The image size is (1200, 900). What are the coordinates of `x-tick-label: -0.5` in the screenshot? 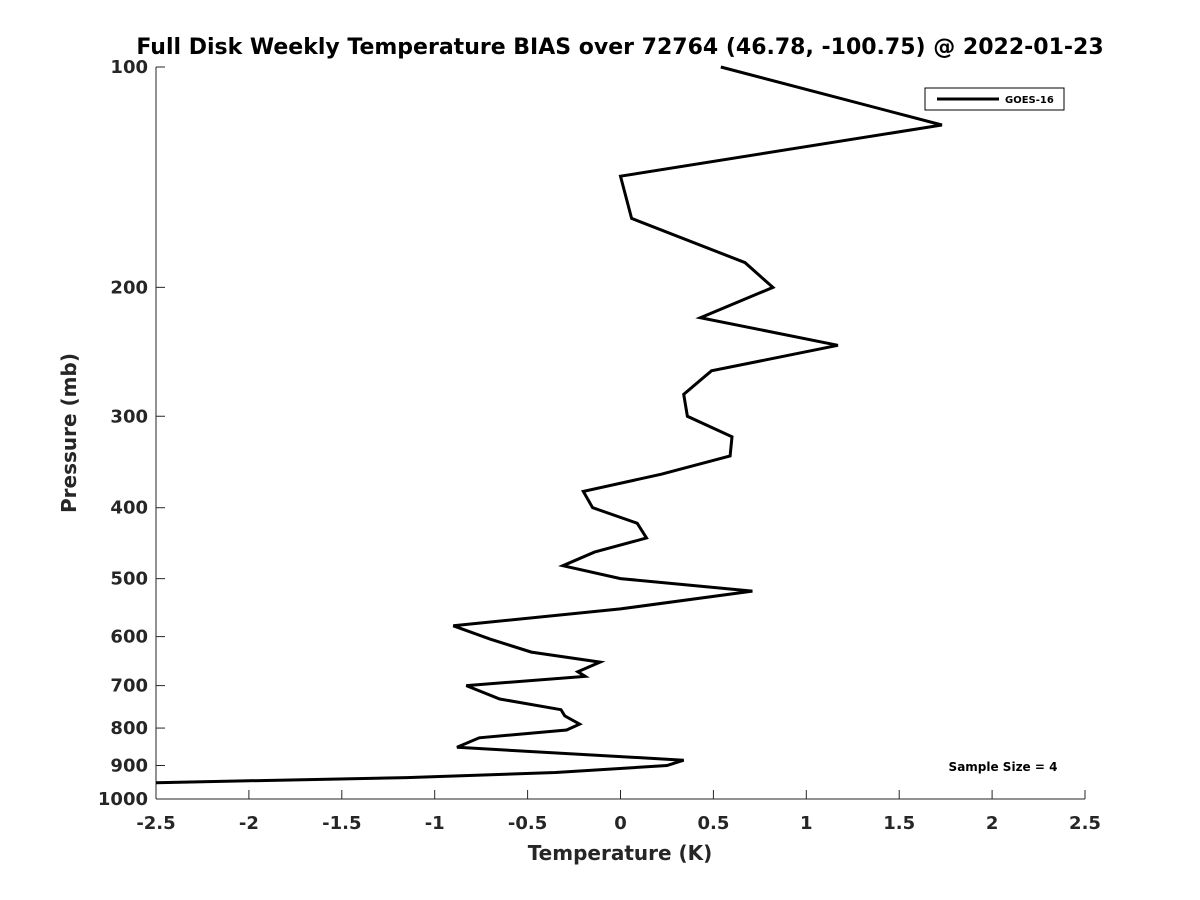 It's located at (527, 823).